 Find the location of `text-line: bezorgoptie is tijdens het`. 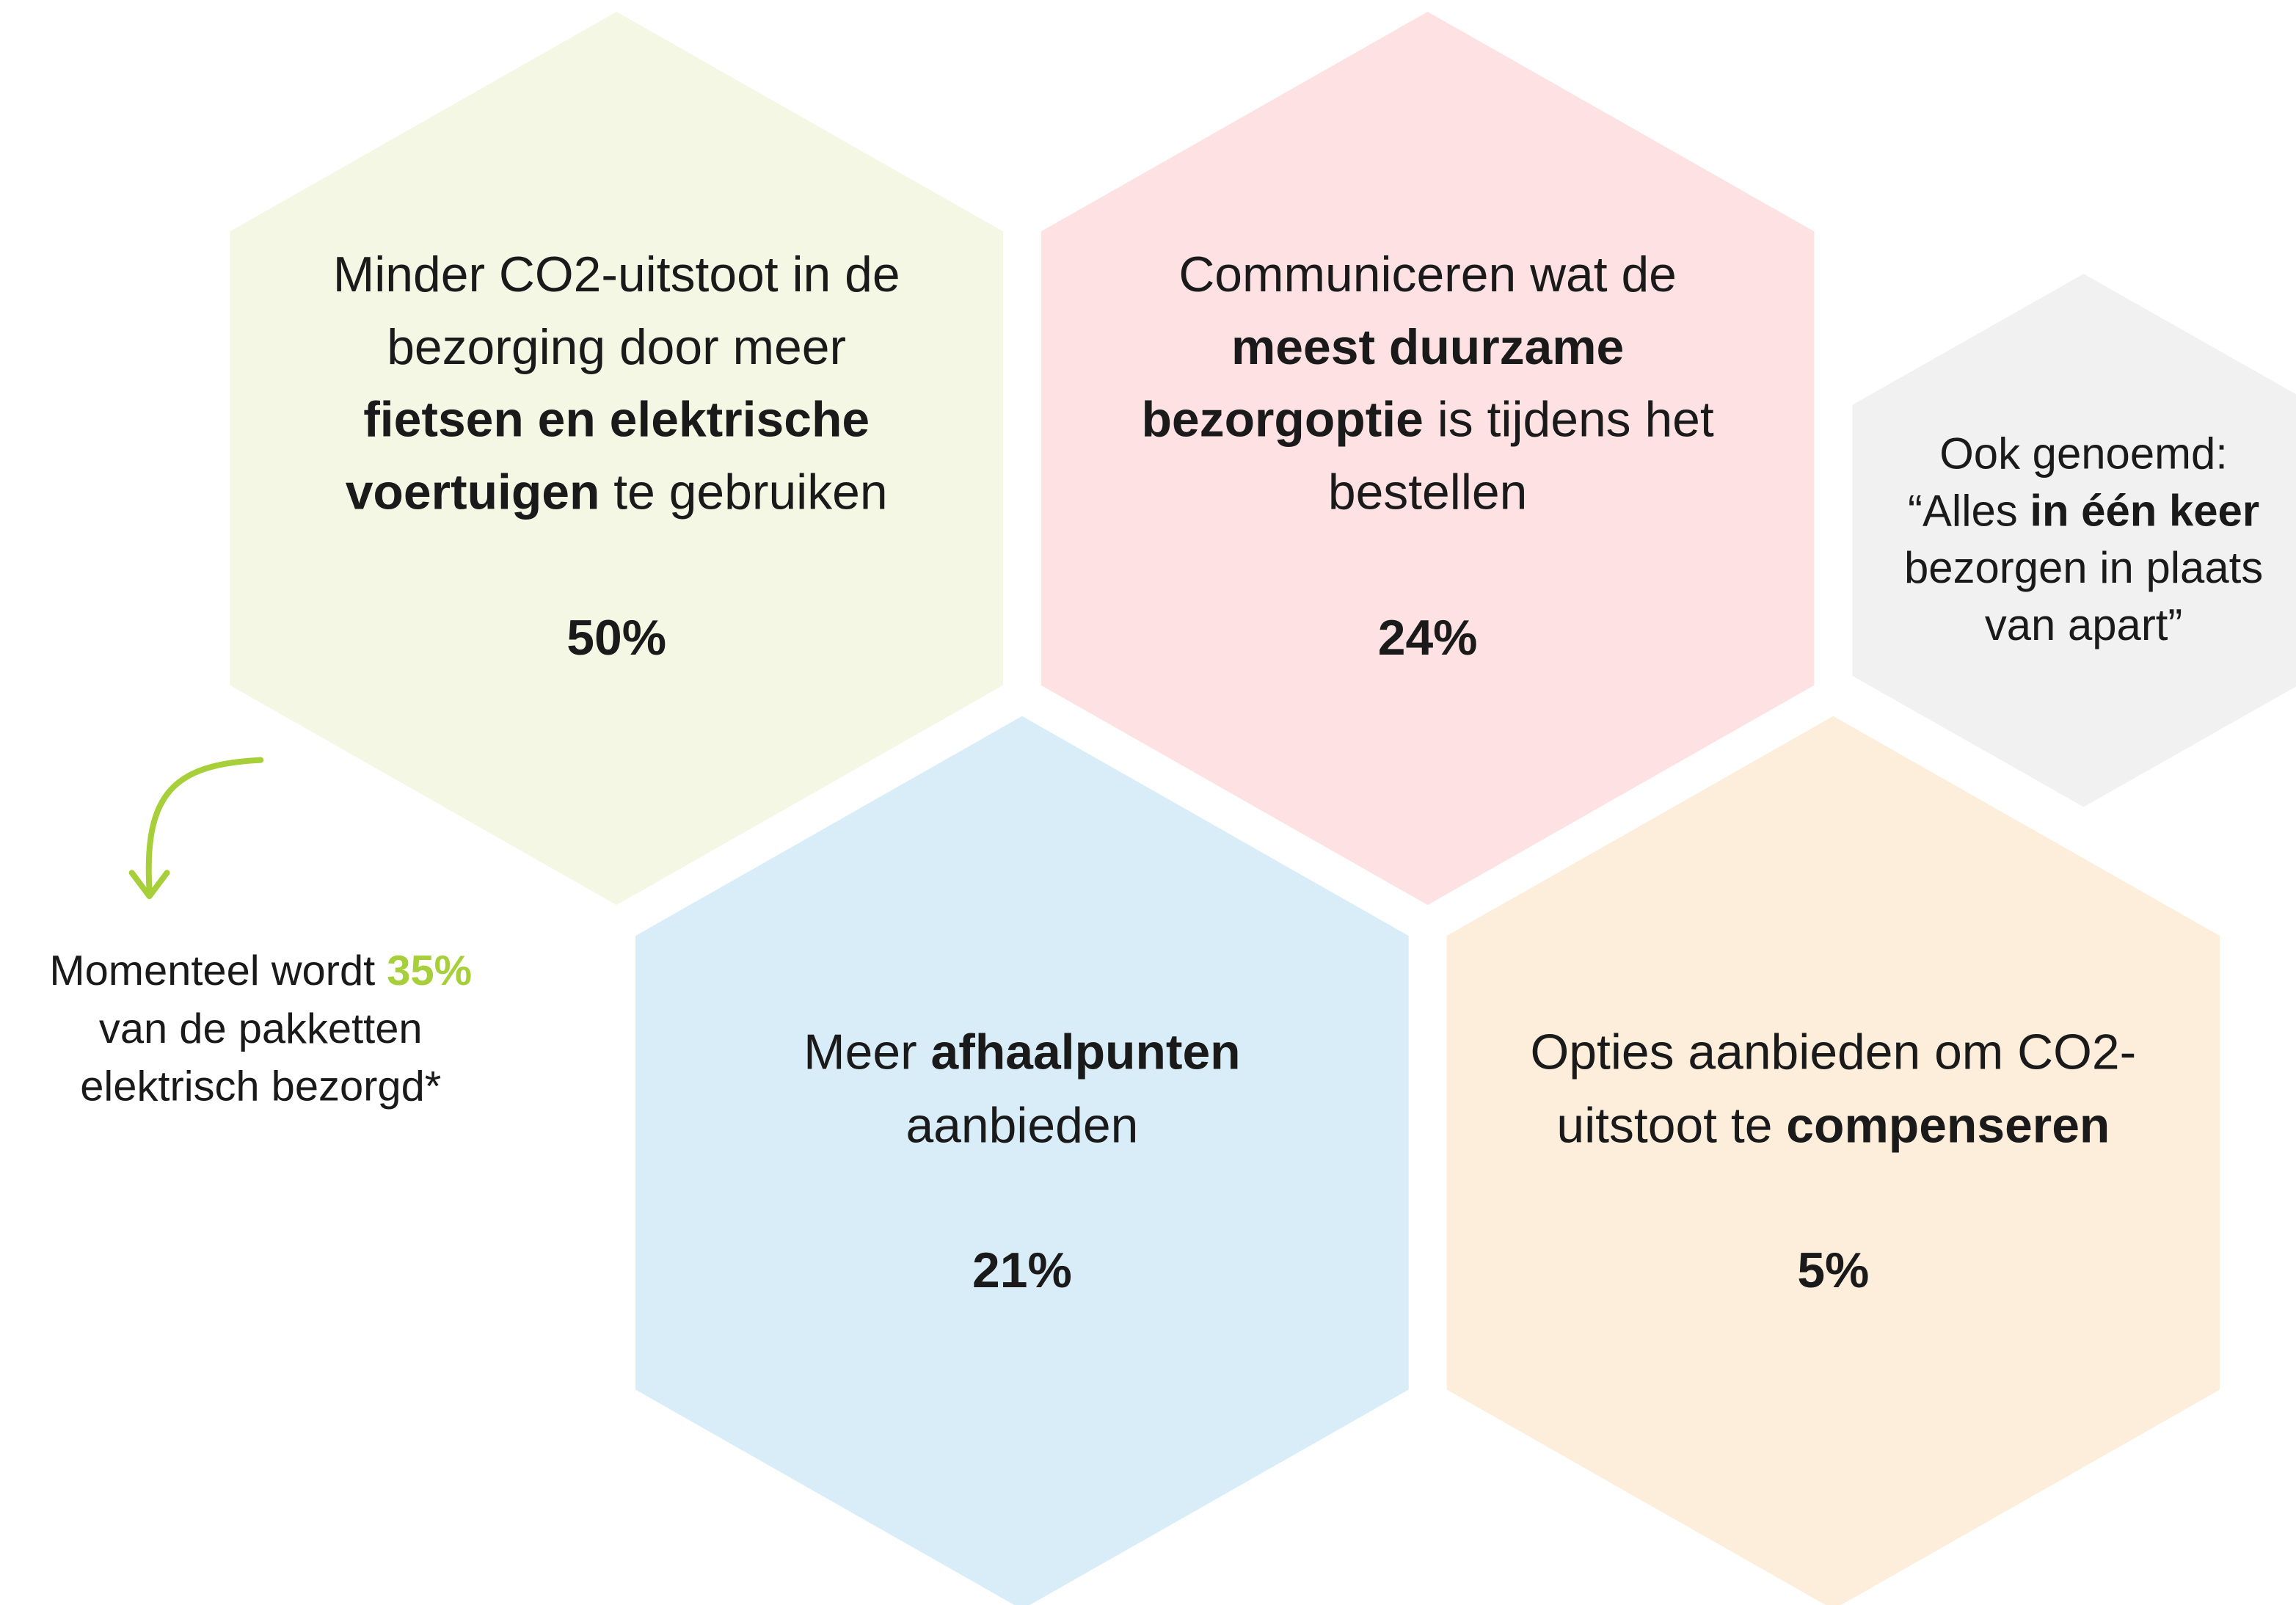

text-line: bezorgoptie is tijdens het is located at coordinates (1428, 420).